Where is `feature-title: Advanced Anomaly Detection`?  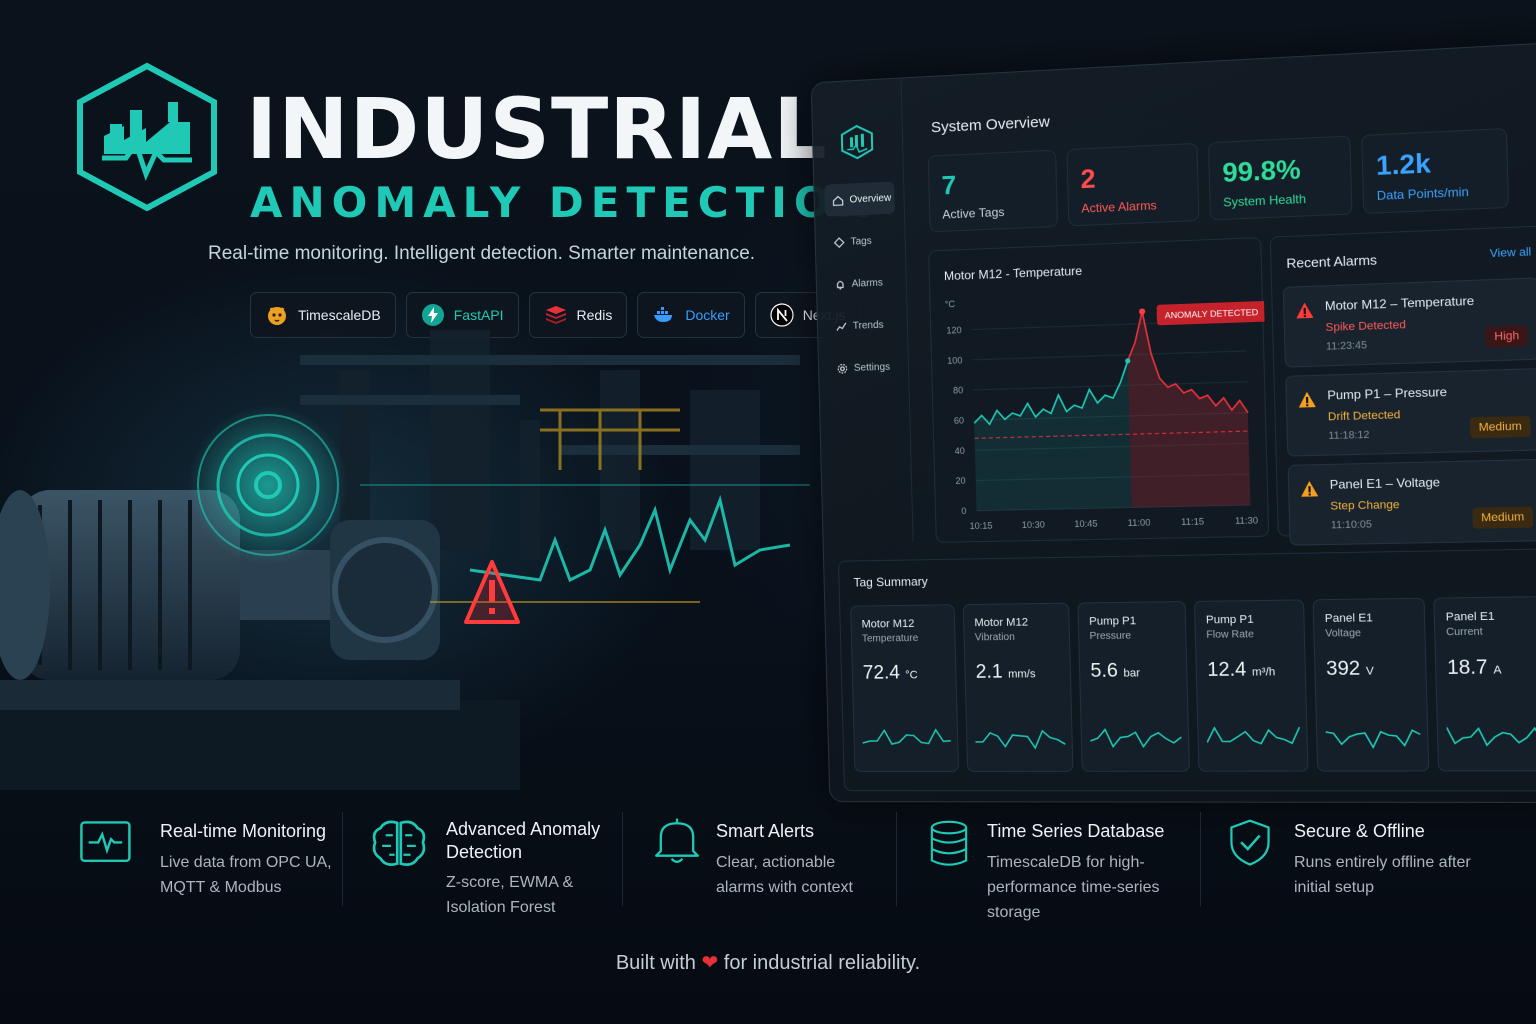
feature-title: Advanced Anomaly Detection is located at coordinates (531, 841).